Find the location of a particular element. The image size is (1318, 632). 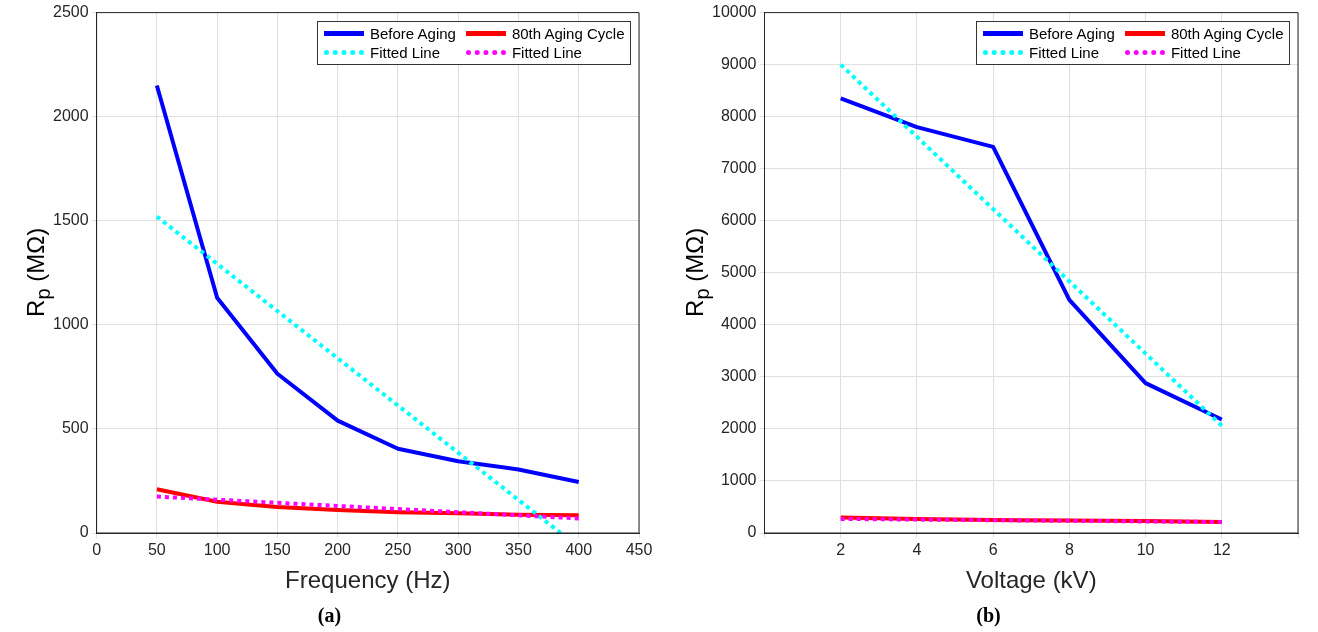

x-tick-label: 250 is located at coordinates (398, 550).